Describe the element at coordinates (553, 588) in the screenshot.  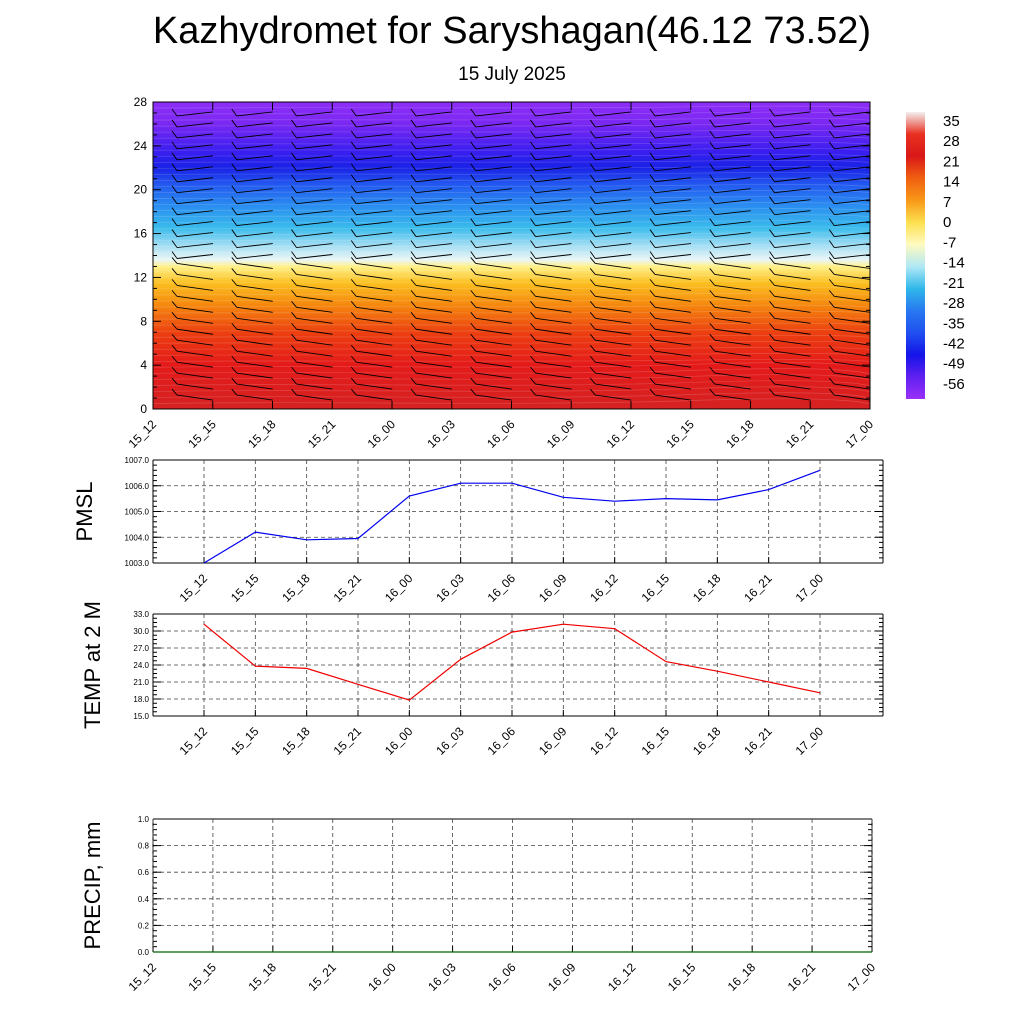
I see `x-tick-label: 16_09` at that location.